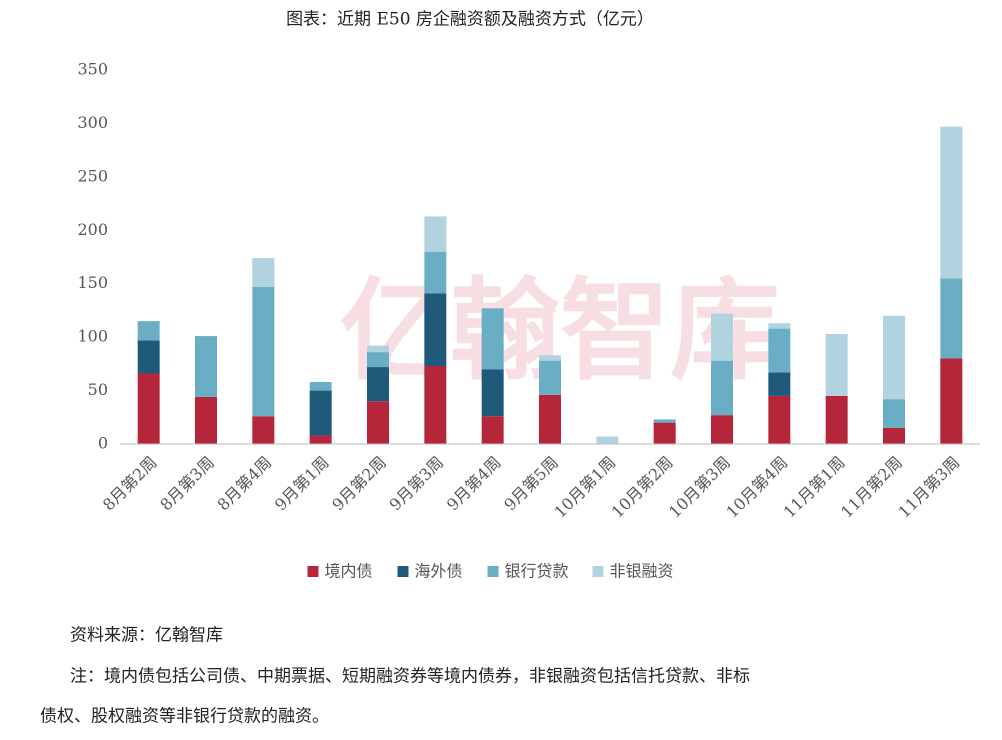 The width and height of the screenshot is (1002, 740). What do you see at coordinates (184, 717) in the screenshot?
I see `note-line: 债权、股权融资等非银行贷款的融资。` at bounding box center [184, 717].